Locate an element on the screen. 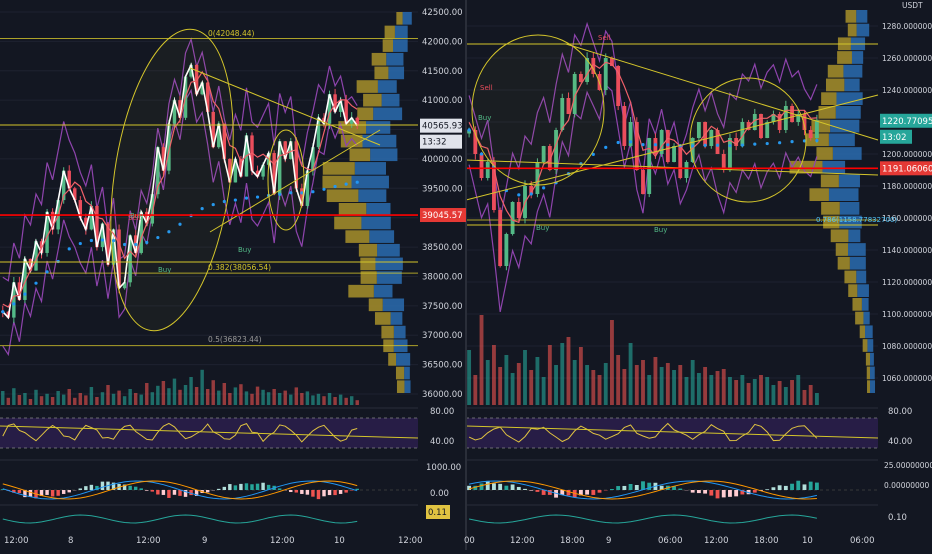 The width and height of the screenshot is (932, 554). right-last-price-tag: 1220.77095802 is located at coordinates (907, 122).